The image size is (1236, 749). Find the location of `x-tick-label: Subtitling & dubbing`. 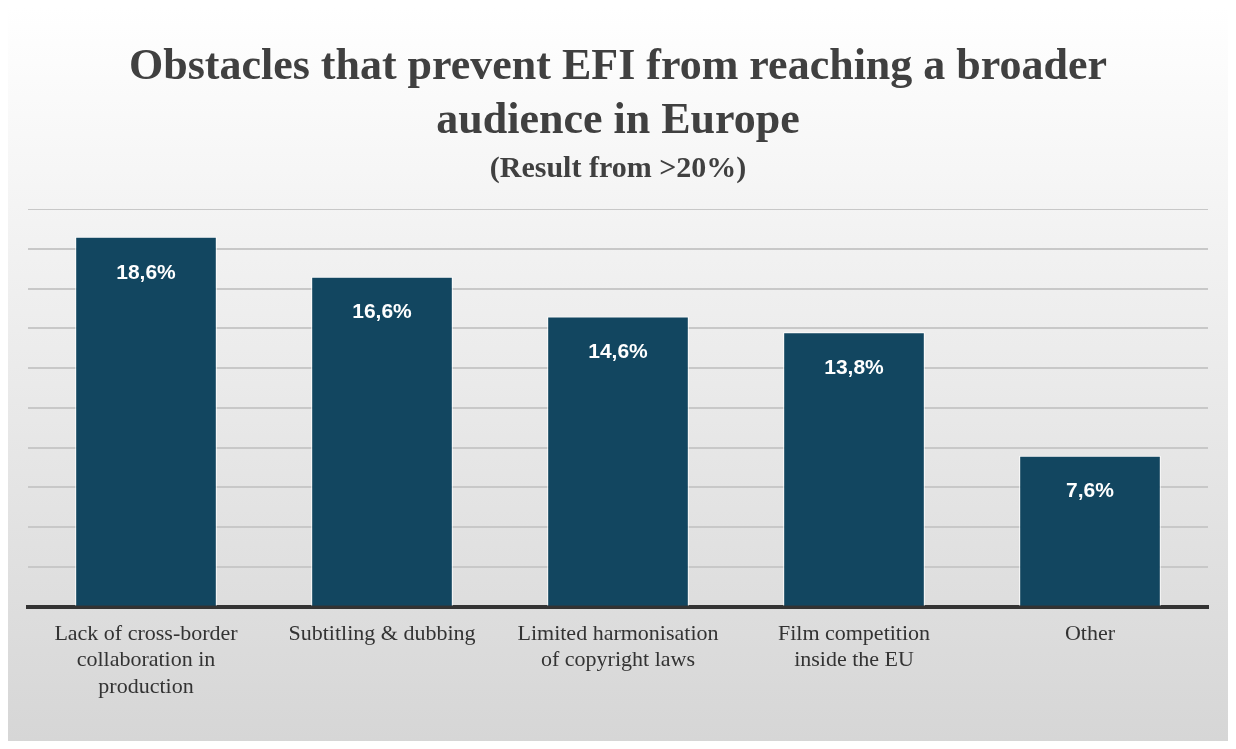

x-tick-label: Subtitling & dubbing is located at coordinates (382, 632).